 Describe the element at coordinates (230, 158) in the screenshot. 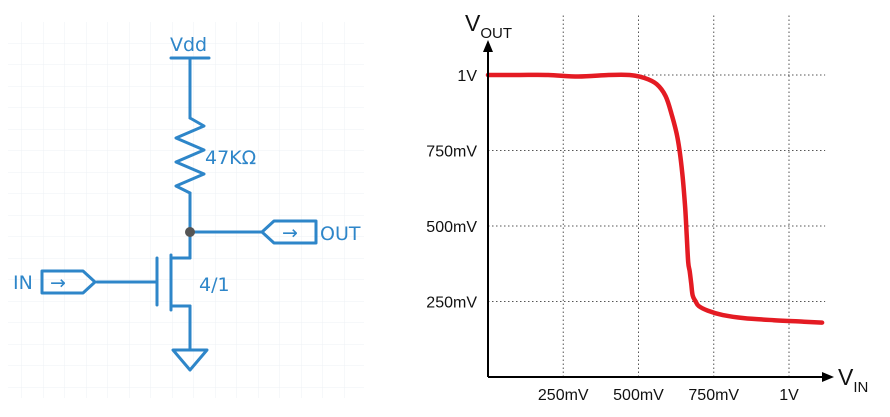

I see `resistor-label: 47KΩ` at that location.